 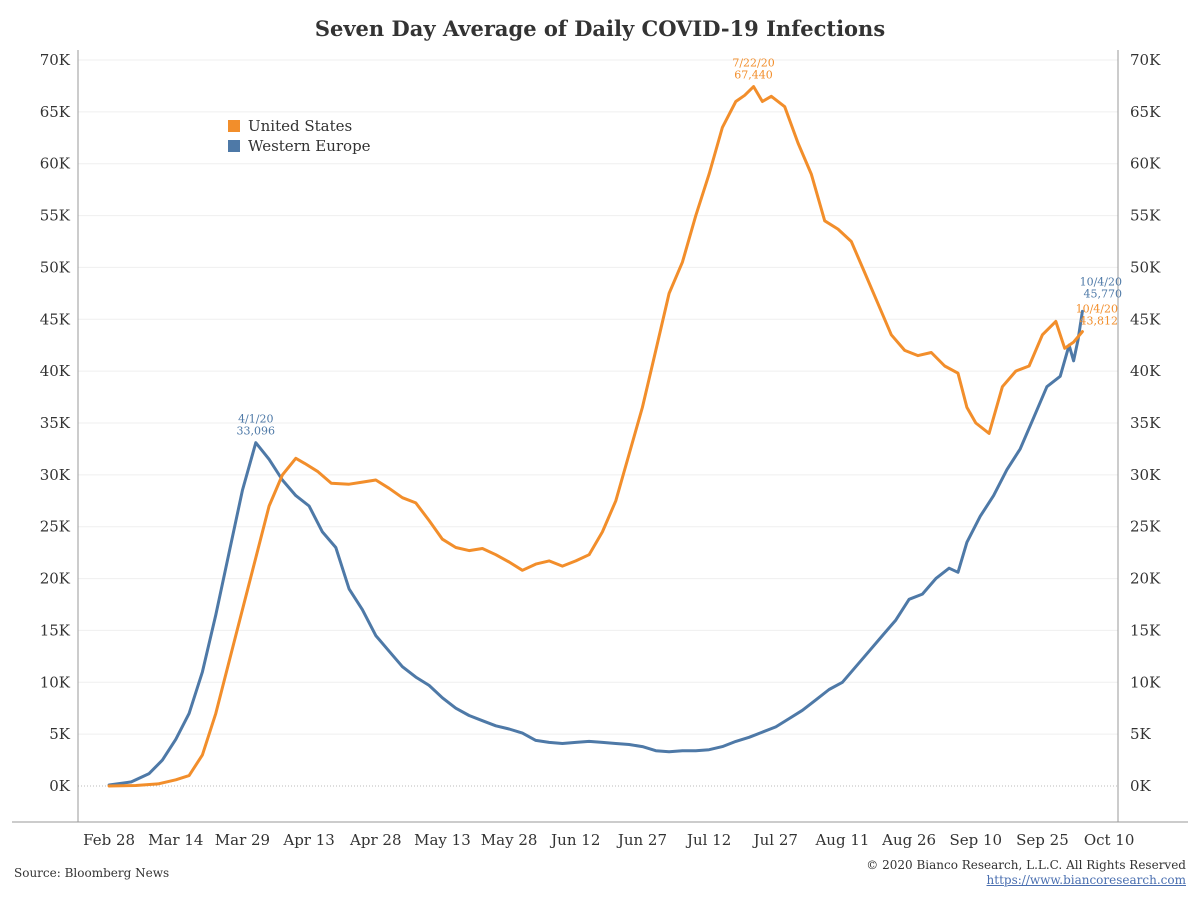 What do you see at coordinates (1145, 216) in the screenshot?
I see `y-tick-label-right: 55K` at bounding box center [1145, 216].